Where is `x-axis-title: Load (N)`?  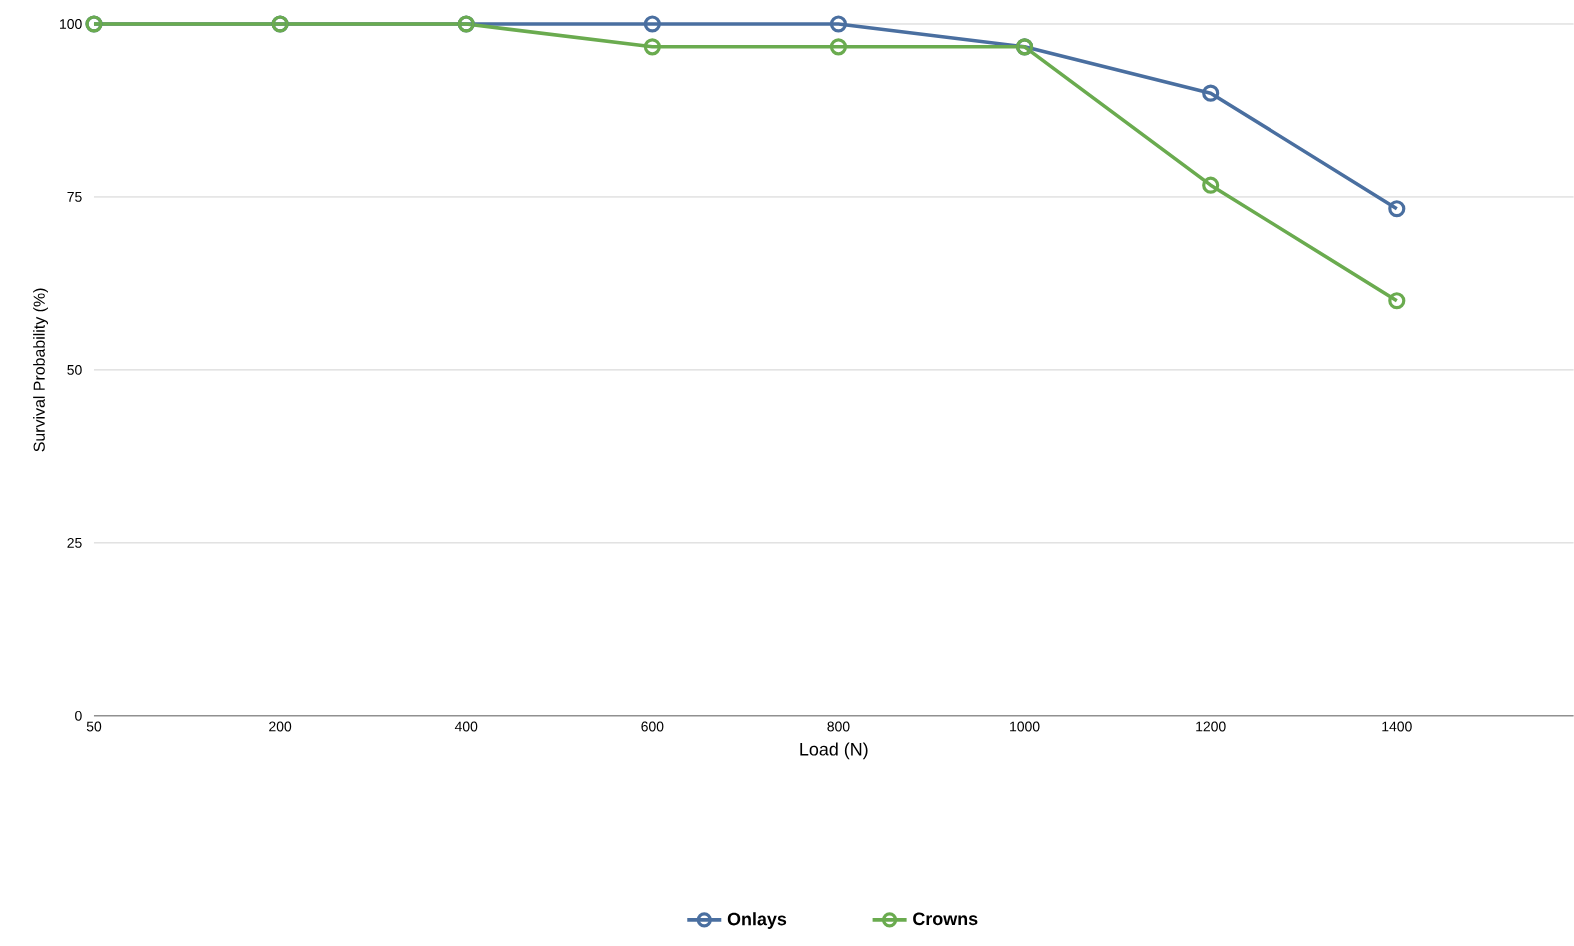
x-axis-title: Load (N) is located at coordinates (834, 751).